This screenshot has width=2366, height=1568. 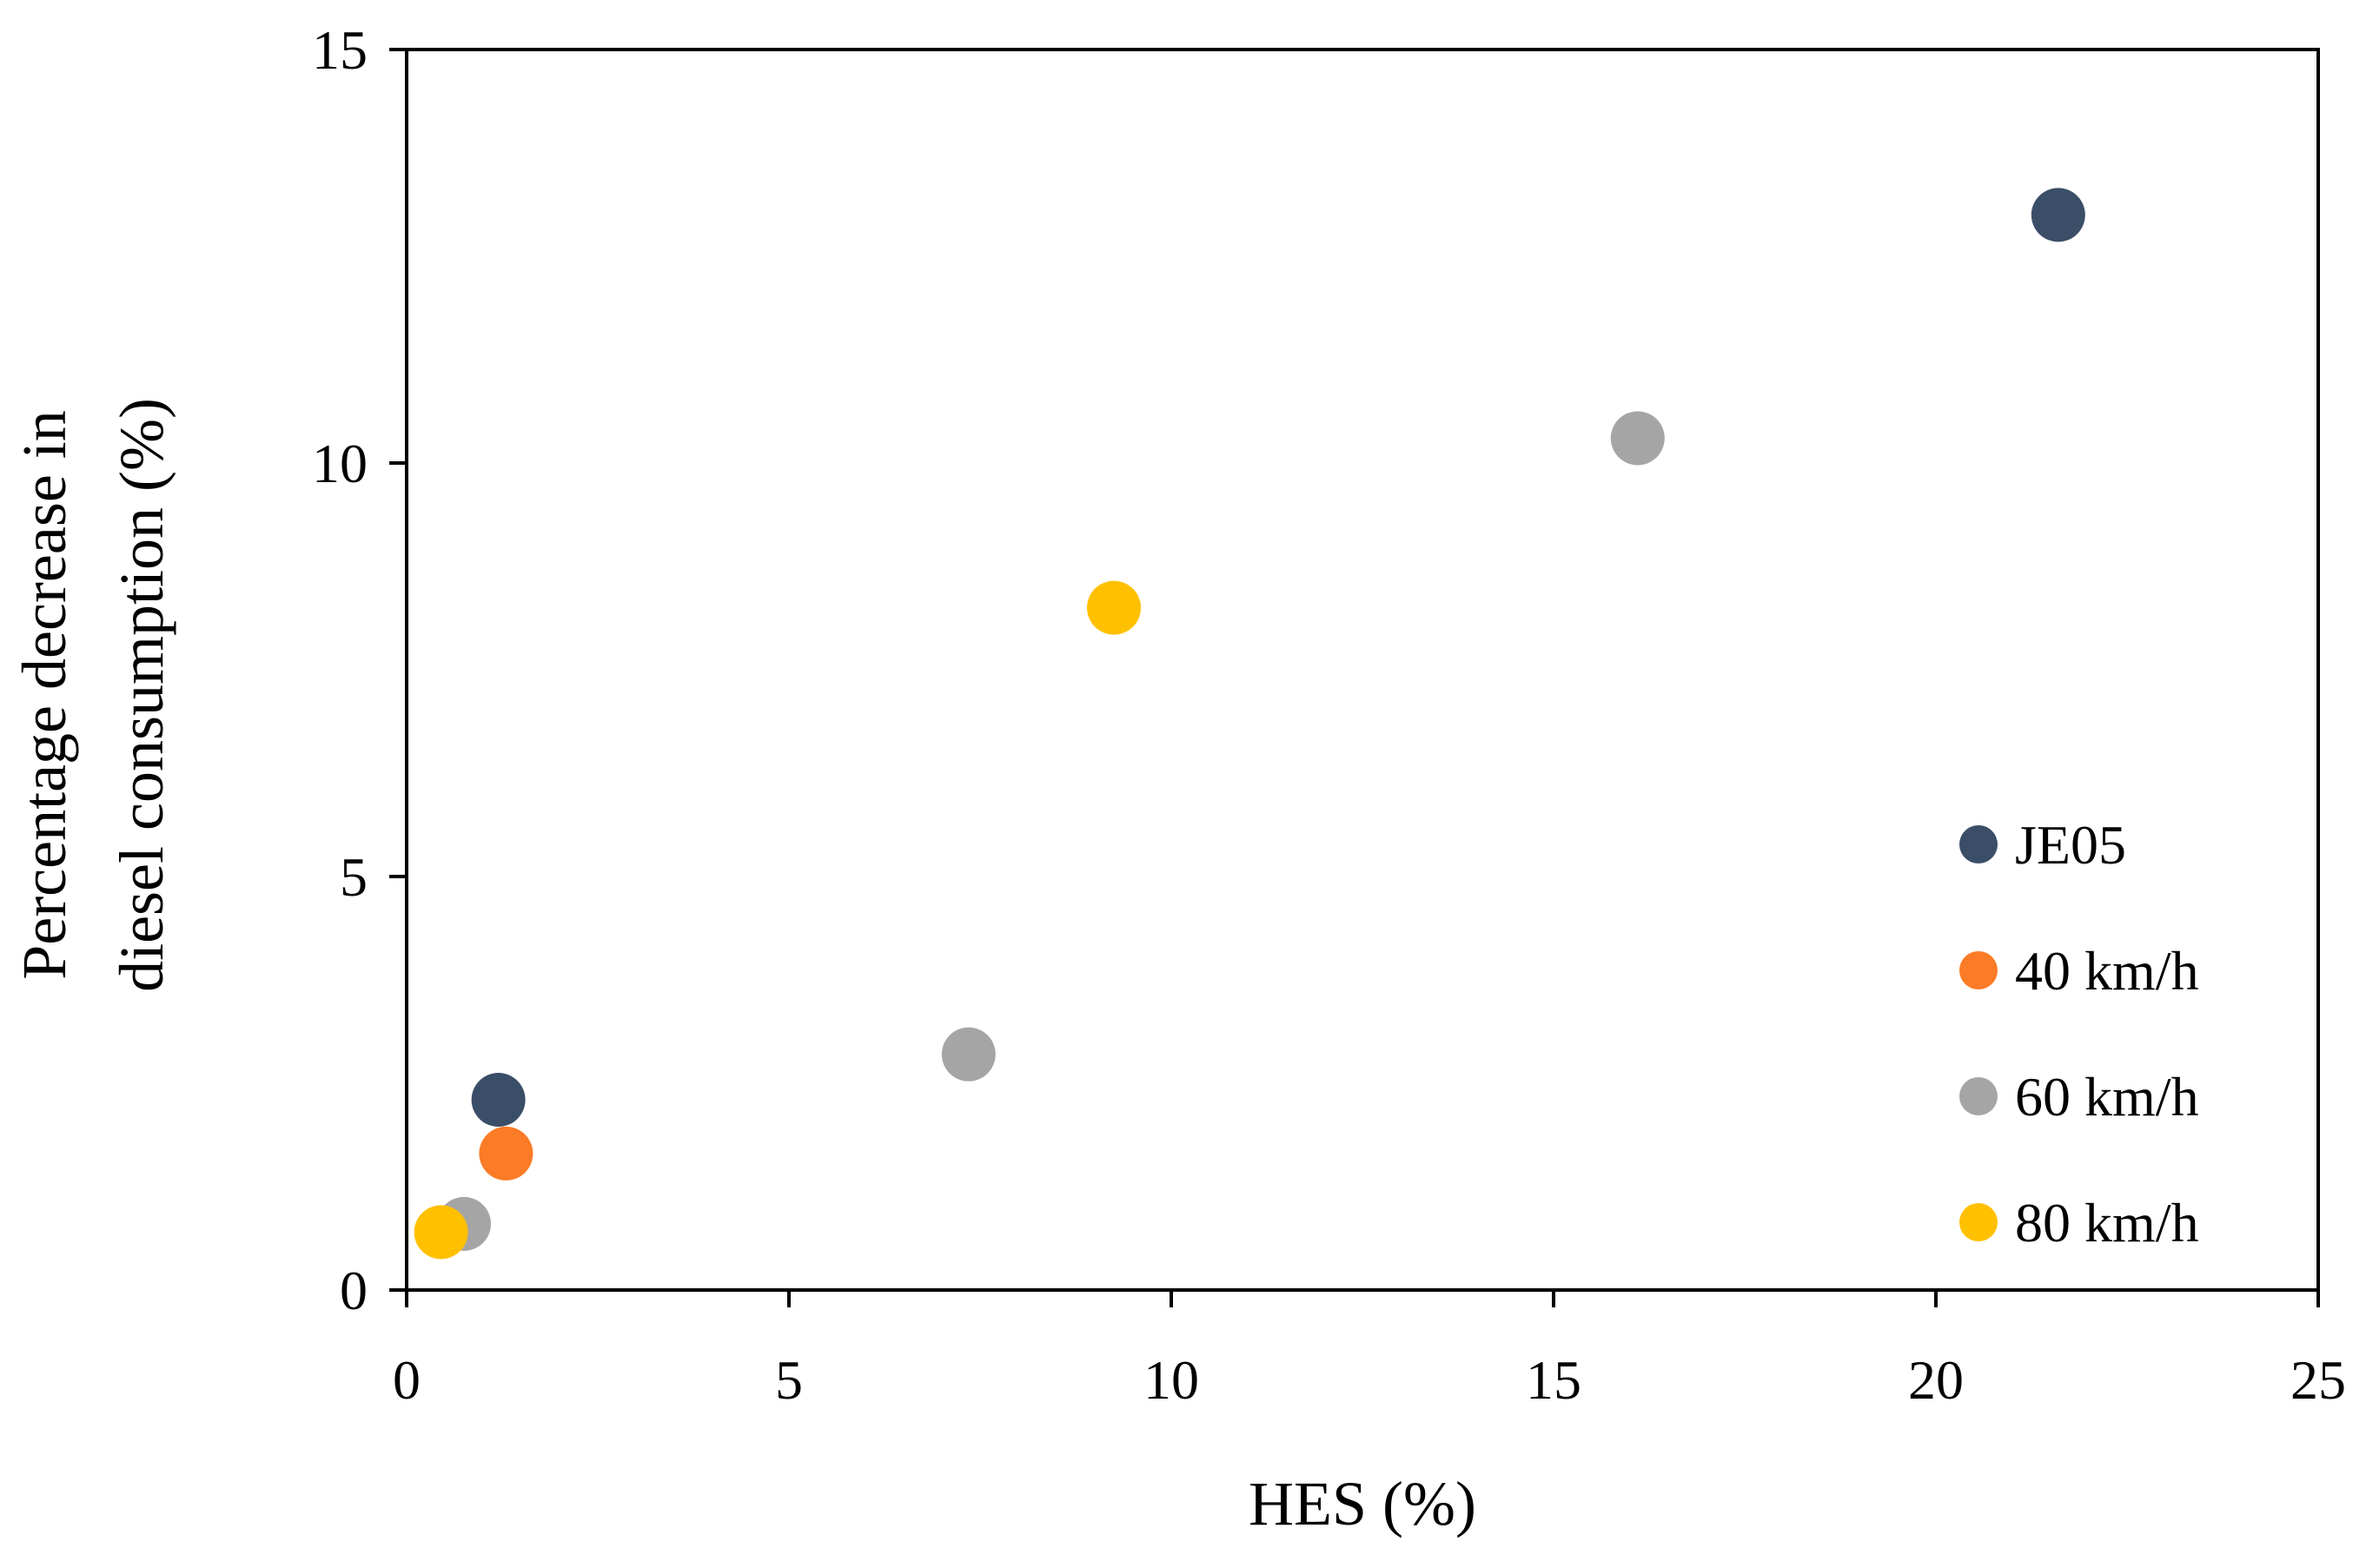 I want to click on x-tick-label: 15, so click(x=1553, y=1380).